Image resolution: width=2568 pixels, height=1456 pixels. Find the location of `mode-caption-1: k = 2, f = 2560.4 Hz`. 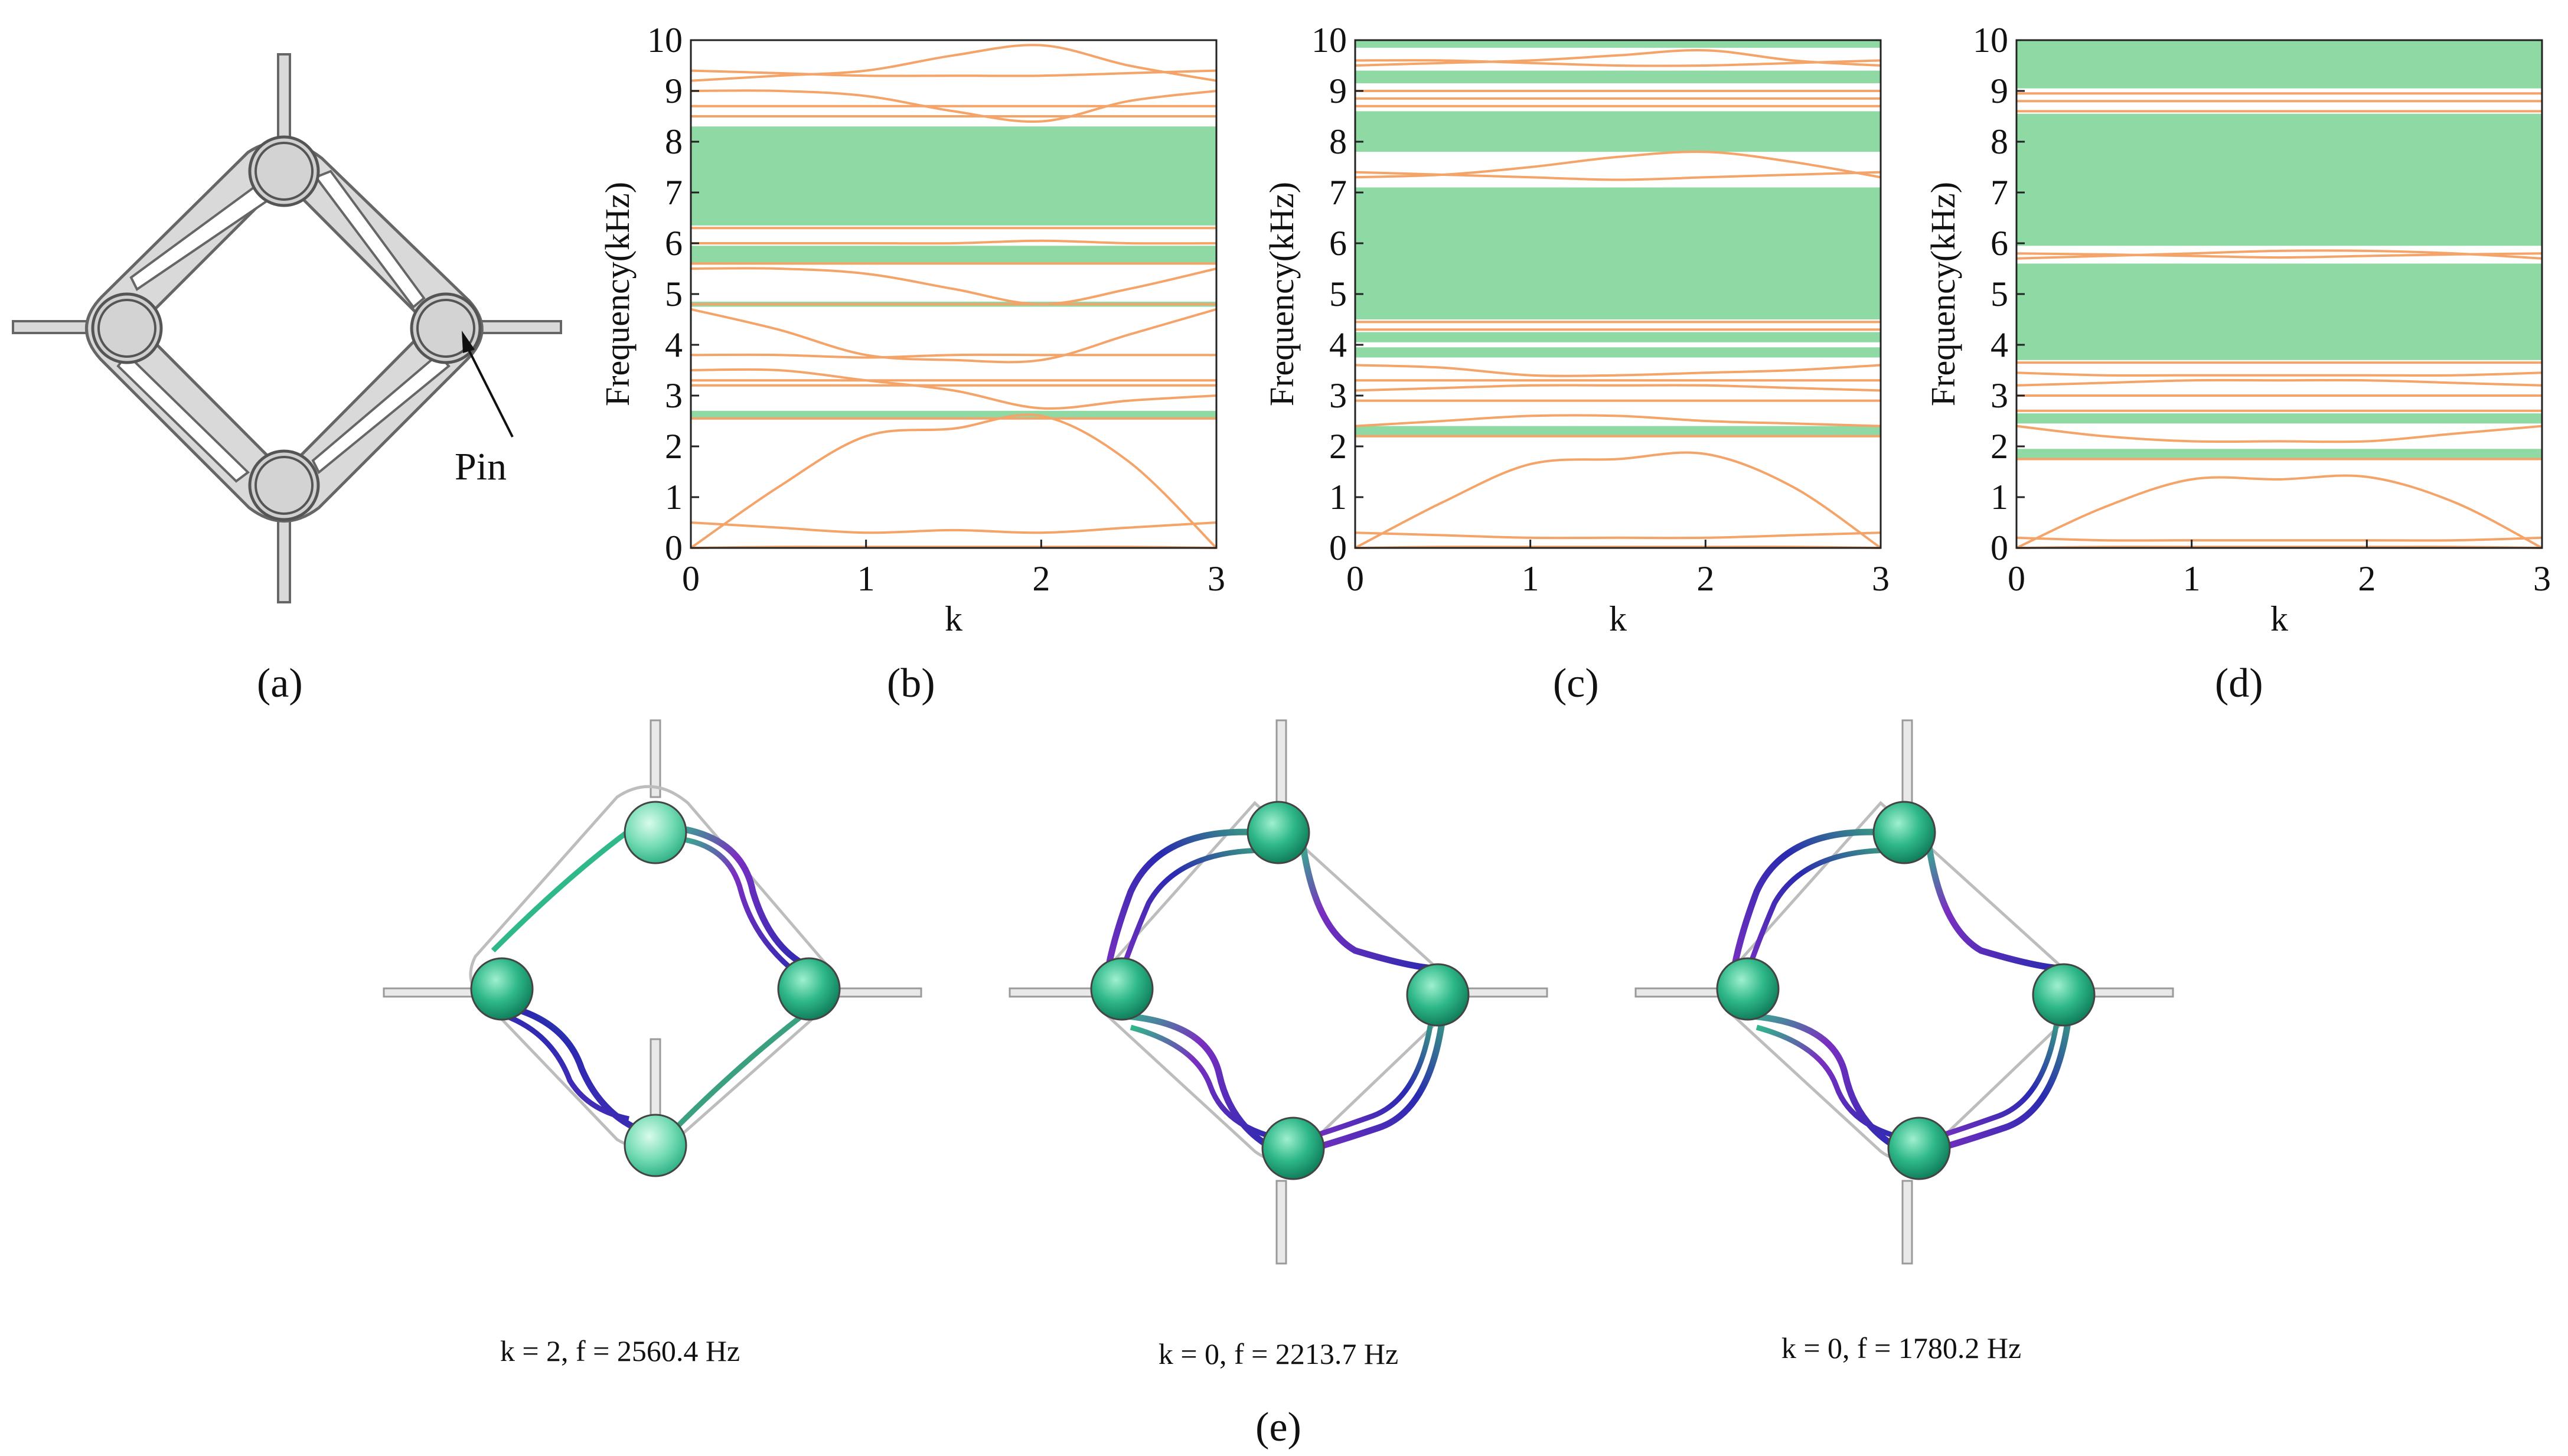

mode-caption-1: k = 2, f = 2560.4 Hz is located at coordinates (620, 1350).